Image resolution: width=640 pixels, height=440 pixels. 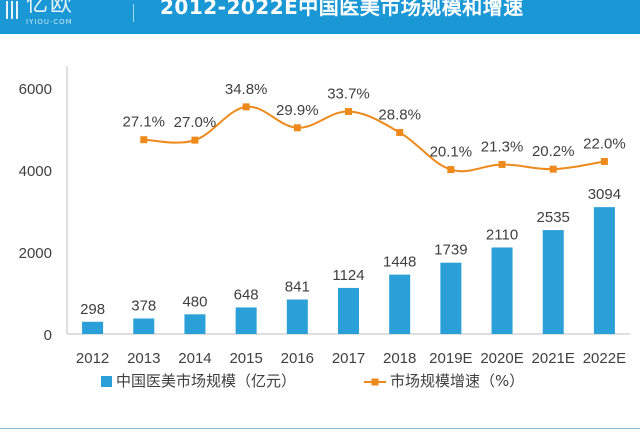 What do you see at coordinates (92, 358) in the screenshot?
I see `x-tick-label: 2012` at bounding box center [92, 358].